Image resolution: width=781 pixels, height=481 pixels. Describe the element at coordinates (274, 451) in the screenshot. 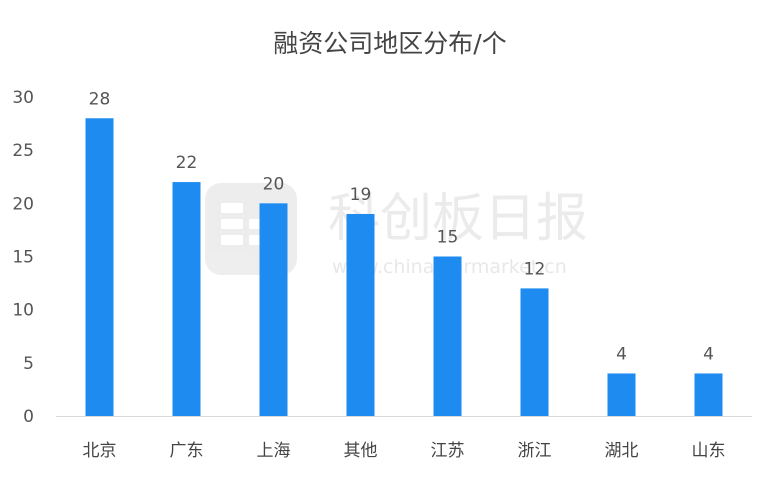

I see `x-tick-label: 上海` at that location.